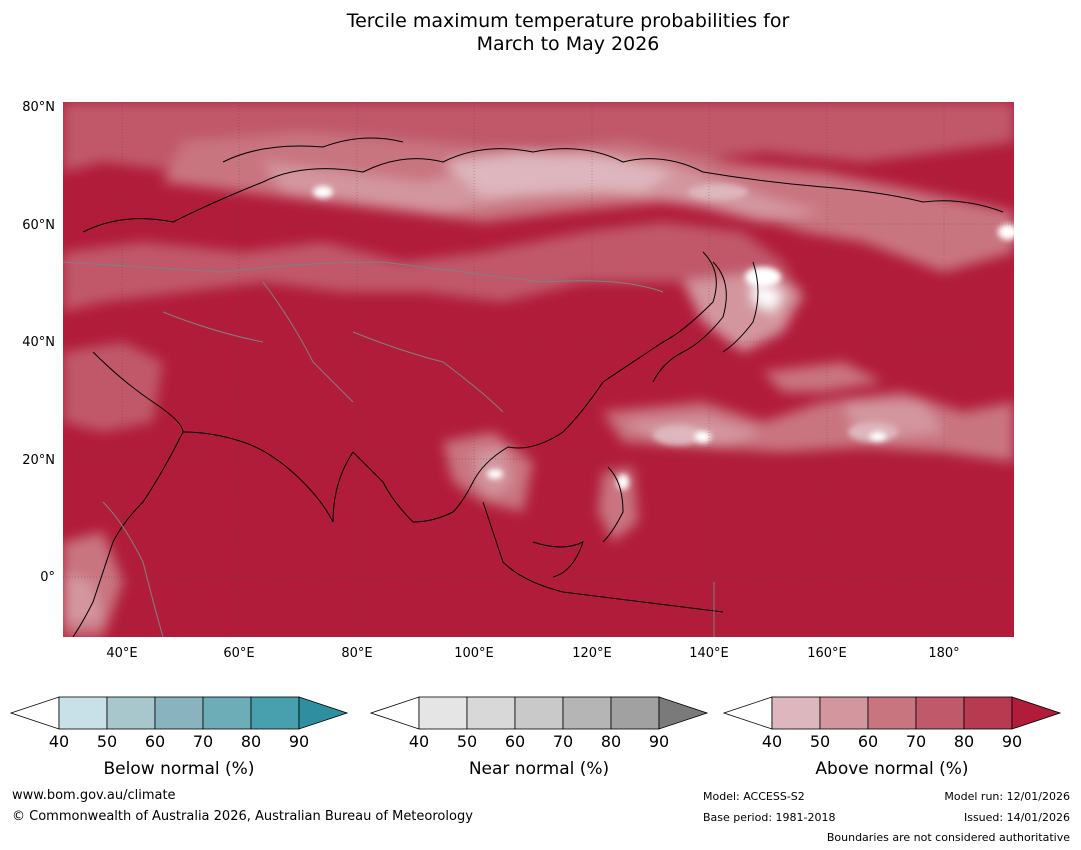 The width and height of the screenshot is (1081, 850). I want to click on lon-label-120e: 120°E, so click(592, 653).